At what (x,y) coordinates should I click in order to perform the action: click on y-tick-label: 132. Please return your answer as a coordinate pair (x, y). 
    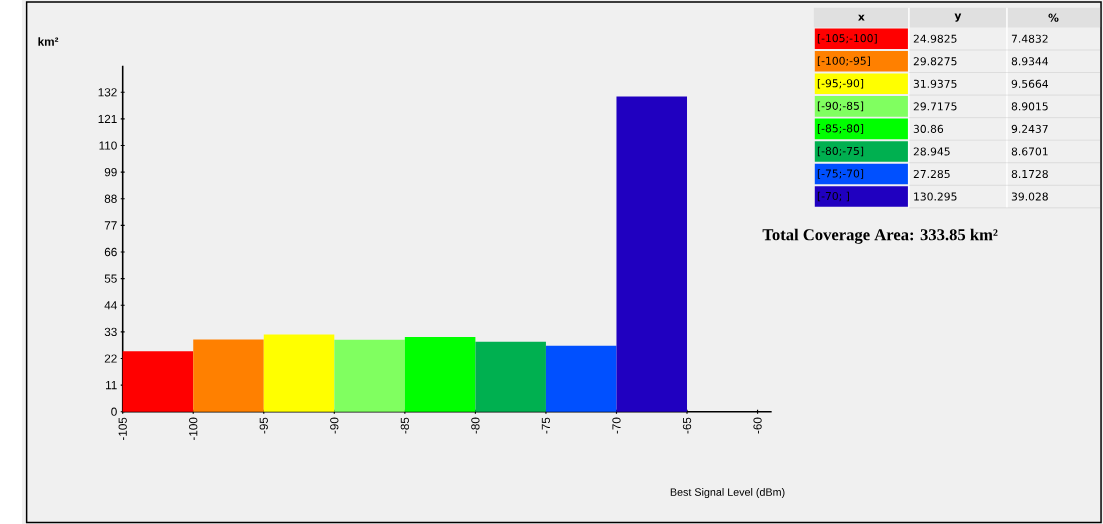
    Looking at the image, I should click on (107, 92).